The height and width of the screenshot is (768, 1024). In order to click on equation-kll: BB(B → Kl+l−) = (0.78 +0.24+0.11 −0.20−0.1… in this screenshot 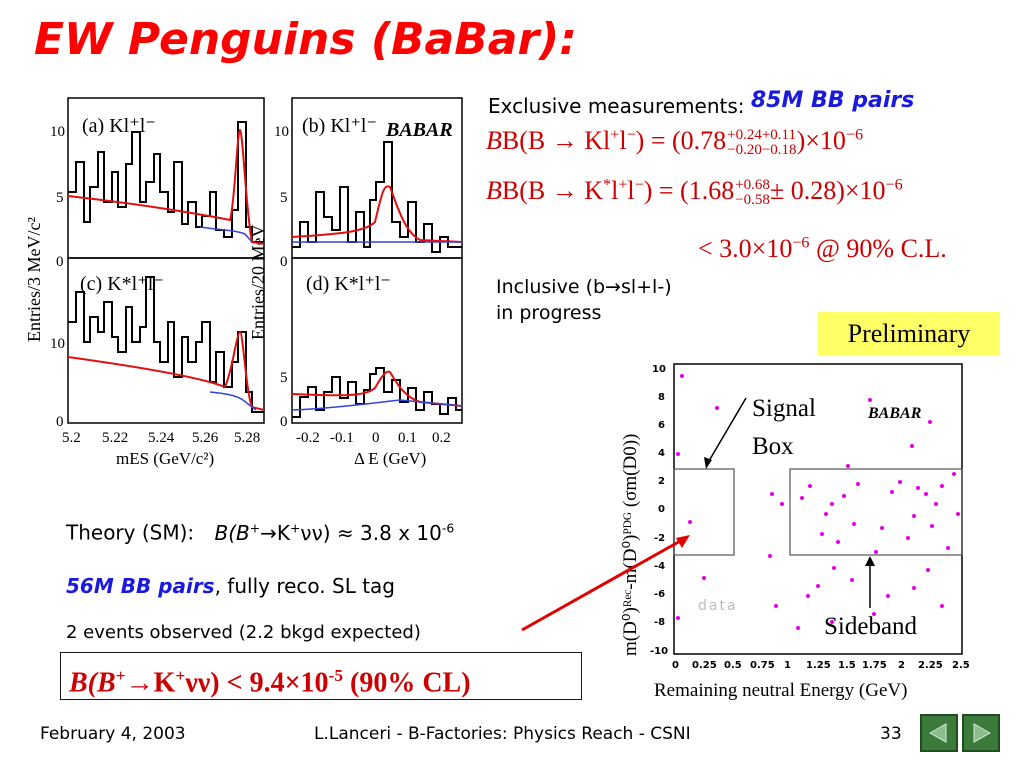, I will do `click(675, 142)`.